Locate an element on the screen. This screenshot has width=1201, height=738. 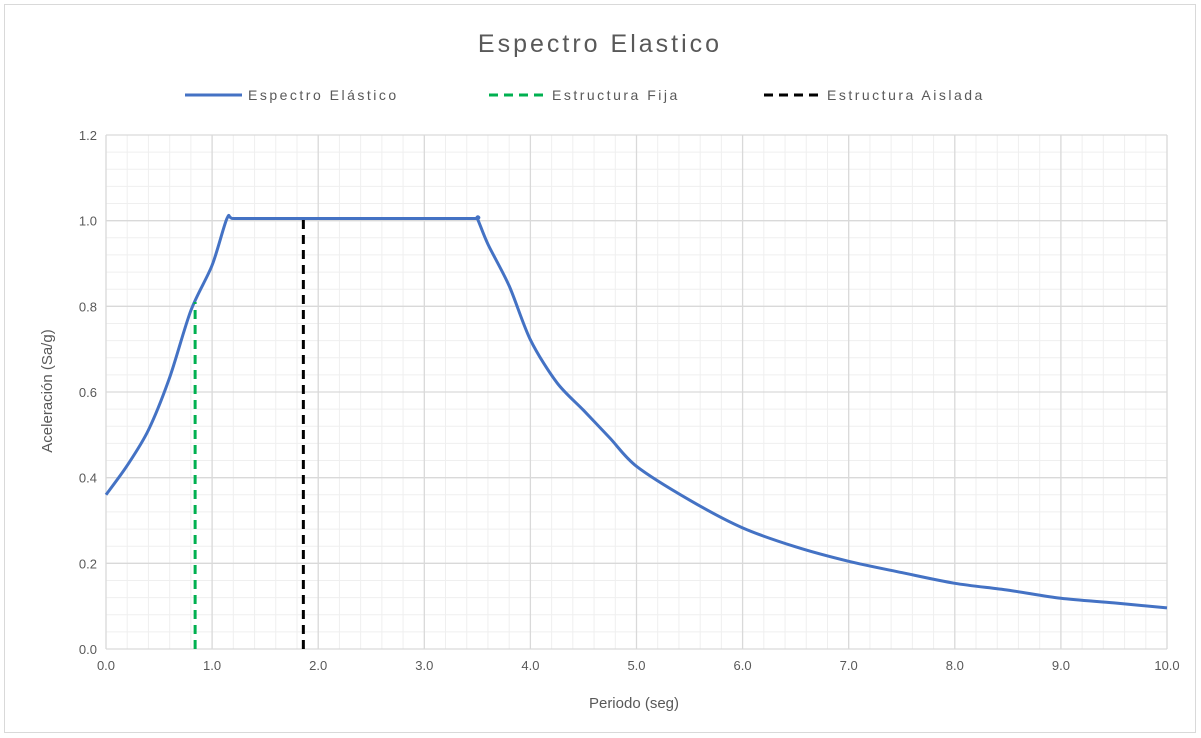
x-axis-title: Periodo (seg) is located at coordinates (634, 703).